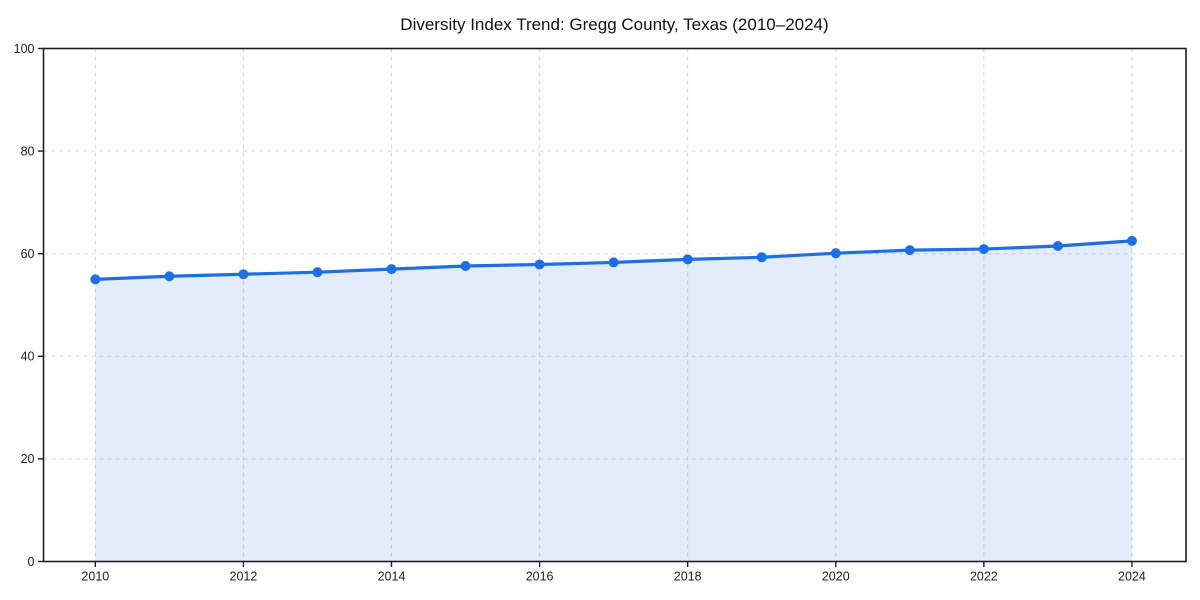  What do you see at coordinates (1132, 577) in the screenshot?
I see `x-tick-label: 2024` at bounding box center [1132, 577].